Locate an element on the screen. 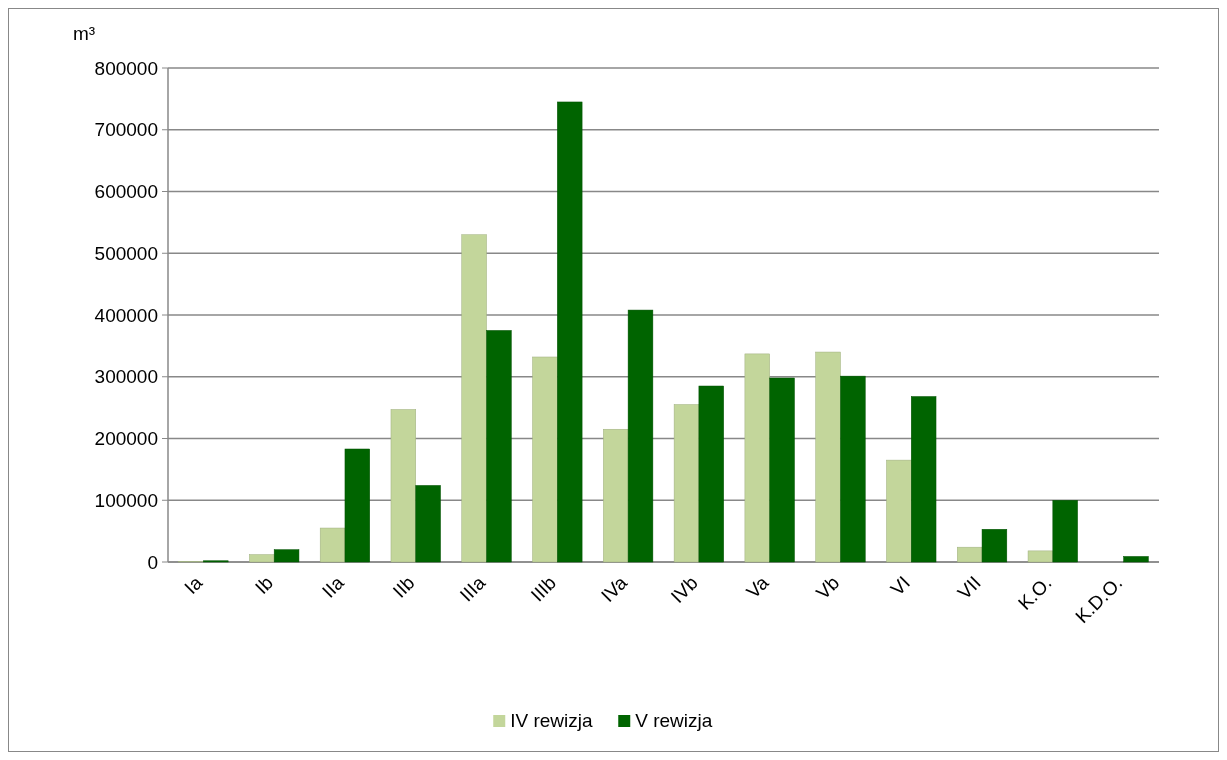  y-tick-label: 800000 is located at coordinates (126, 68).